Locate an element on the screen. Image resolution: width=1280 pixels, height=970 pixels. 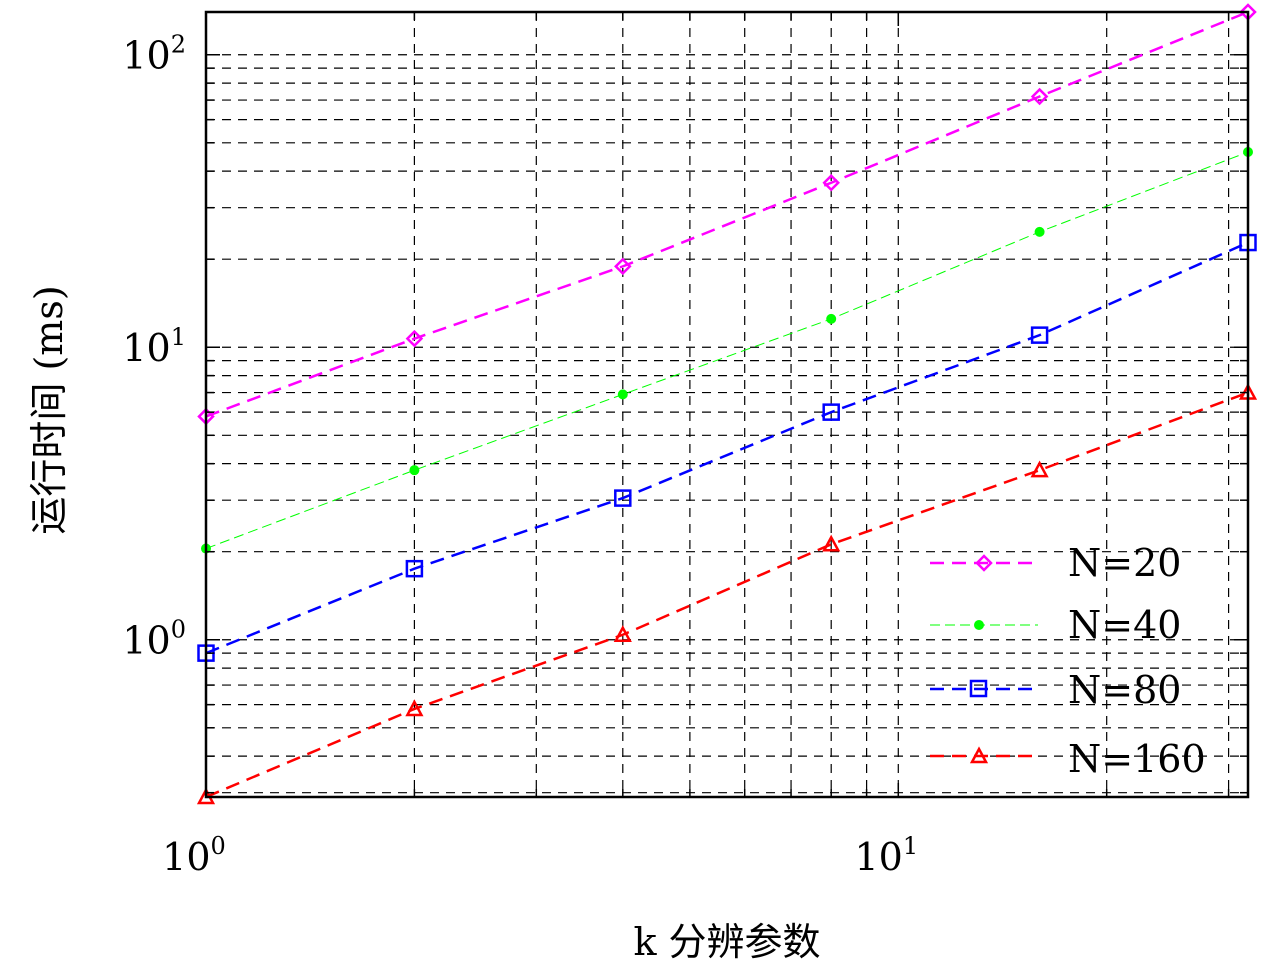
y-tick-label: 102 is located at coordinates (154, 54).